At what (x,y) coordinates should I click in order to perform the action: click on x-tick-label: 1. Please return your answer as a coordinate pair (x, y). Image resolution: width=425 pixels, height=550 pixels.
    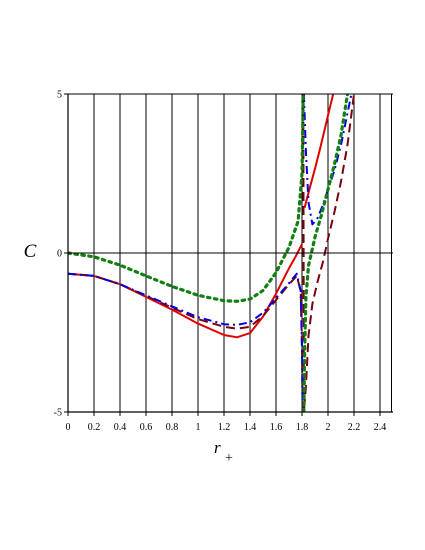
    Looking at the image, I should click on (198, 427).